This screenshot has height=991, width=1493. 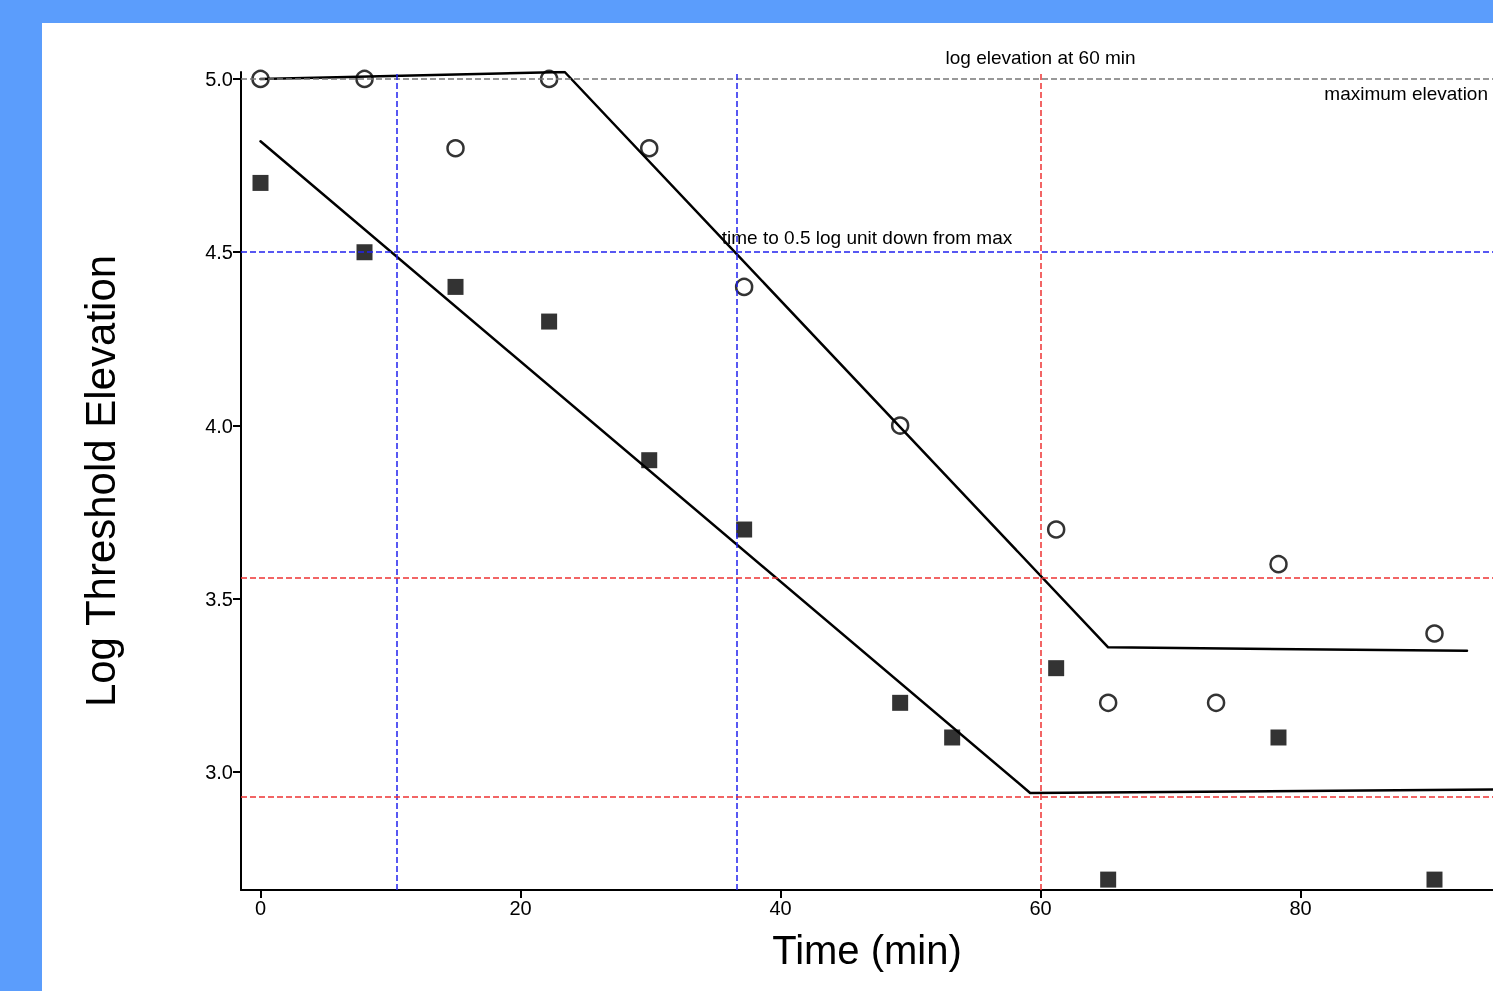 What do you see at coordinates (520, 908) in the screenshot?
I see `x-tick-label: 20` at bounding box center [520, 908].